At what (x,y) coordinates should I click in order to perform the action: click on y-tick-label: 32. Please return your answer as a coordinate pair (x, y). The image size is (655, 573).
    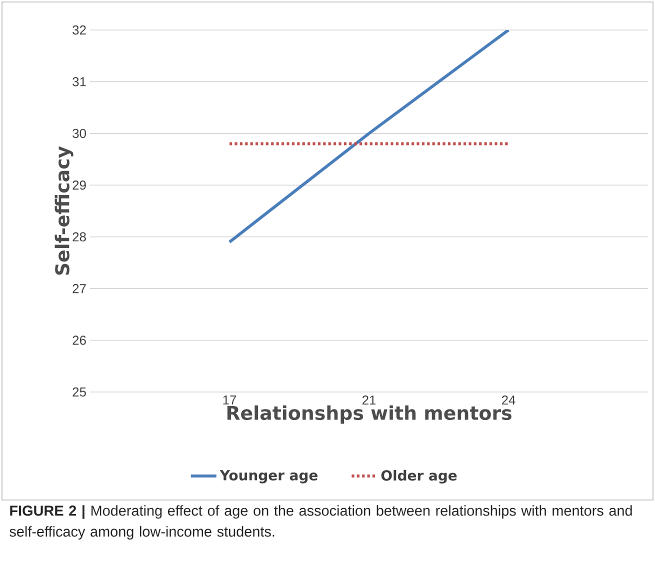
    Looking at the image, I should click on (79, 30).